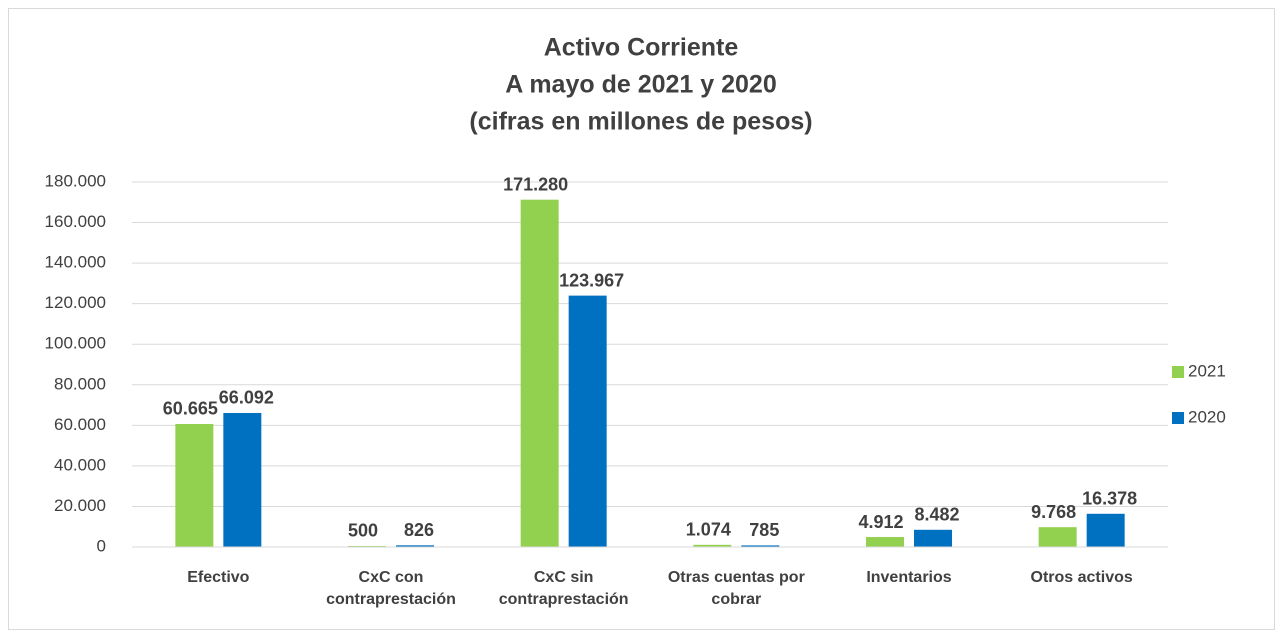 This screenshot has width=1282, height=633. What do you see at coordinates (75, 302) in the screenshot?
I see `y-tick-label: 120.000` at bounding box center [75, 302].